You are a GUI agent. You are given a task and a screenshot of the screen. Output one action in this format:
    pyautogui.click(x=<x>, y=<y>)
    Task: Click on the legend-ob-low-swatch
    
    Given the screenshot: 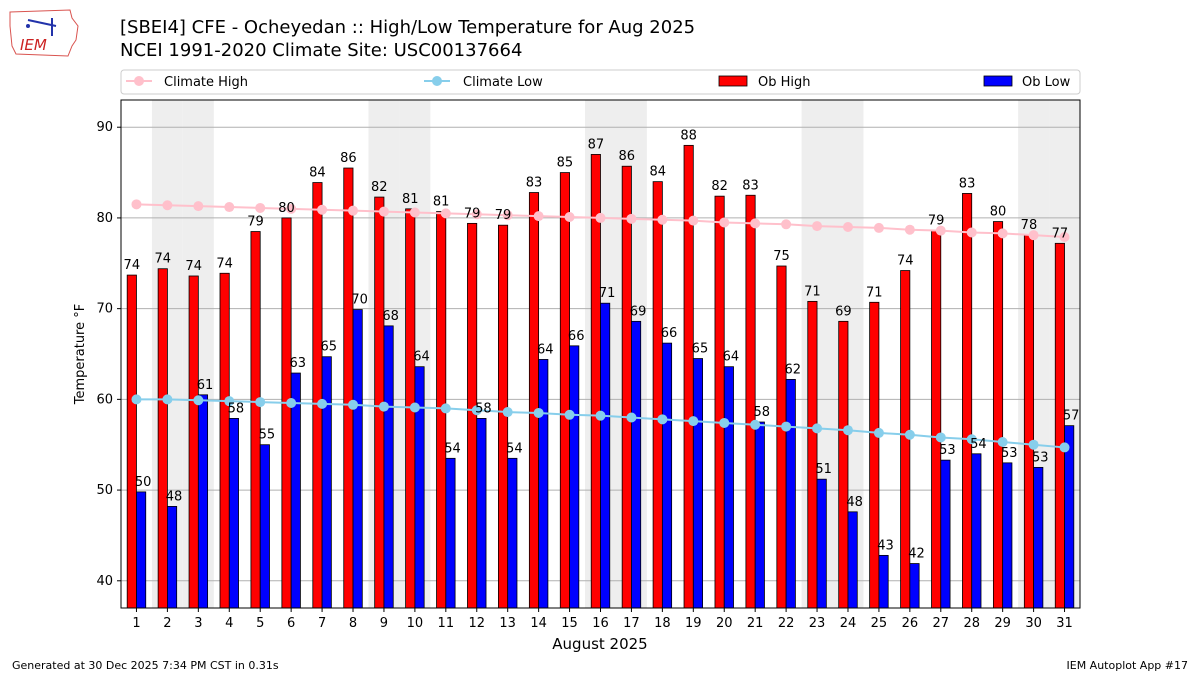 What is the action you would take?
    pyautogui.click(x=998, y=81)
    